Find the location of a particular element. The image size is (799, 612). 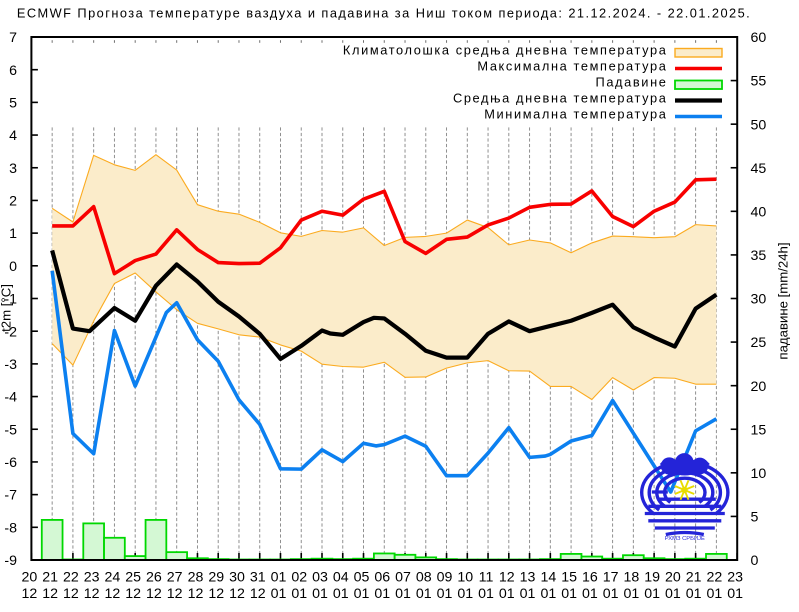

svg-text: 13 is located at coordinates (528, 578).